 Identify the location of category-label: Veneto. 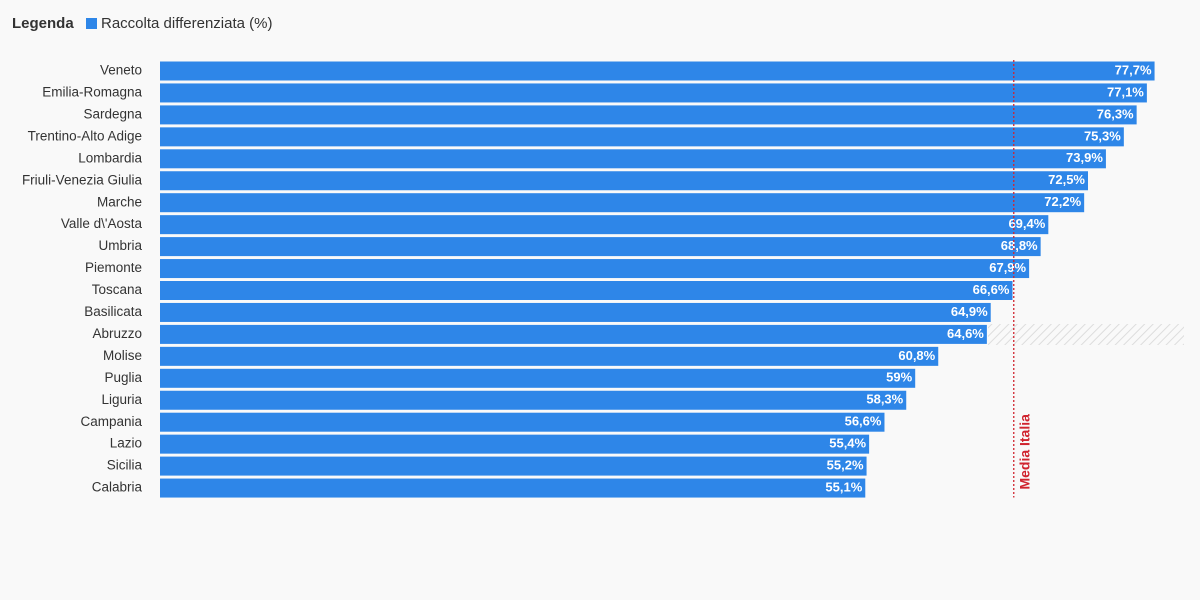
(121, 70).